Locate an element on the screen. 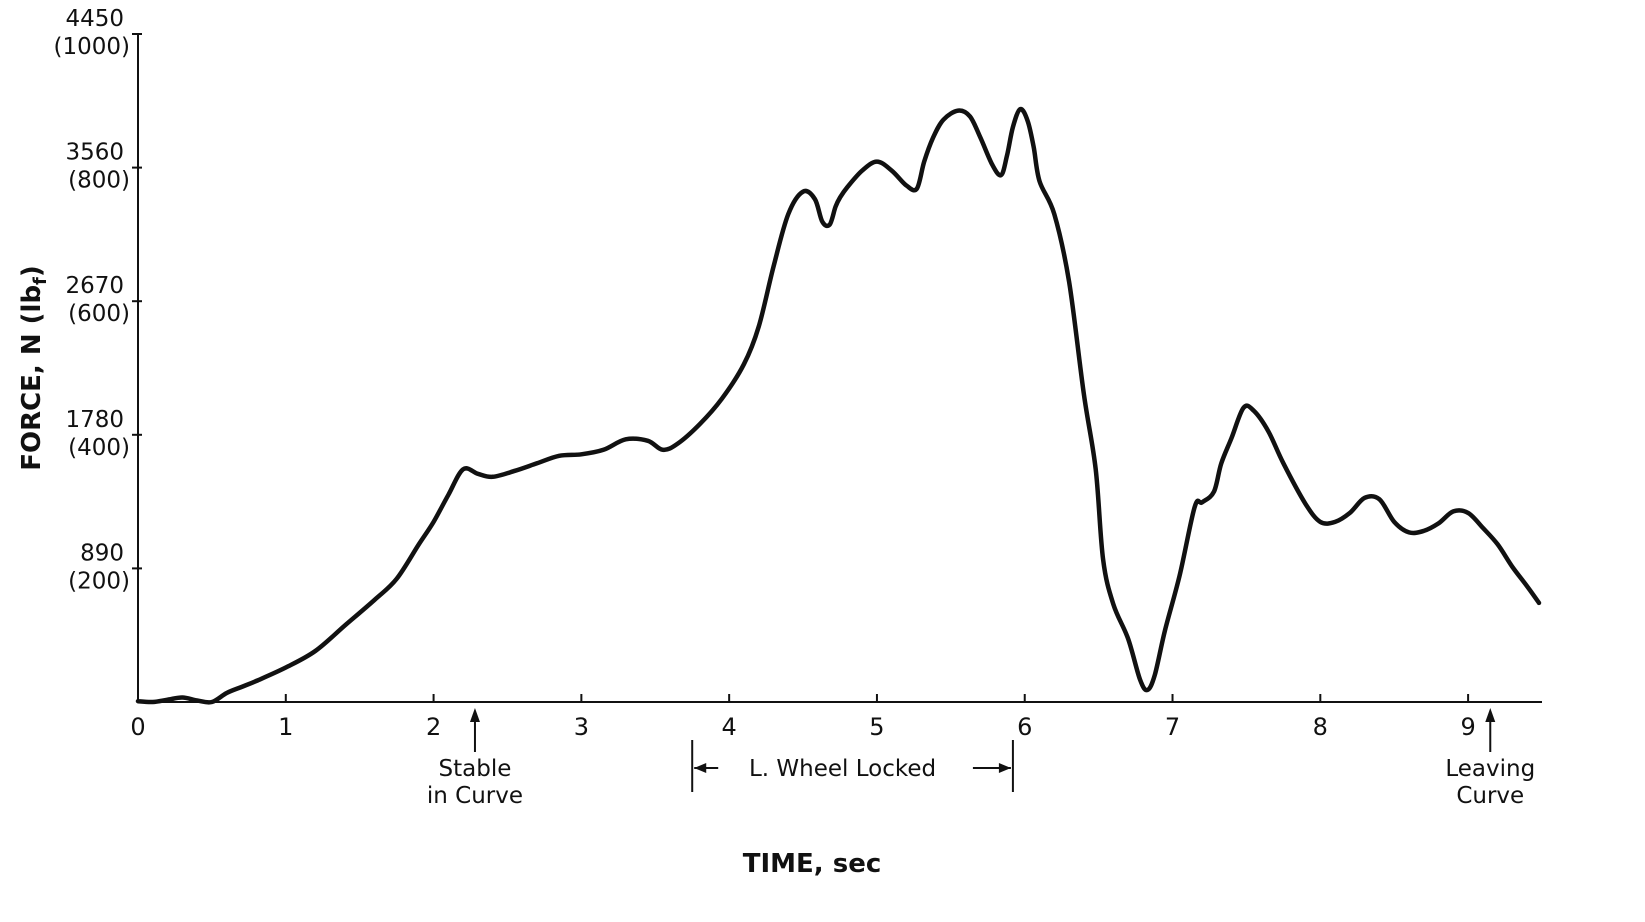  x-tick-label: 4 is located at coordinates (729, 727).